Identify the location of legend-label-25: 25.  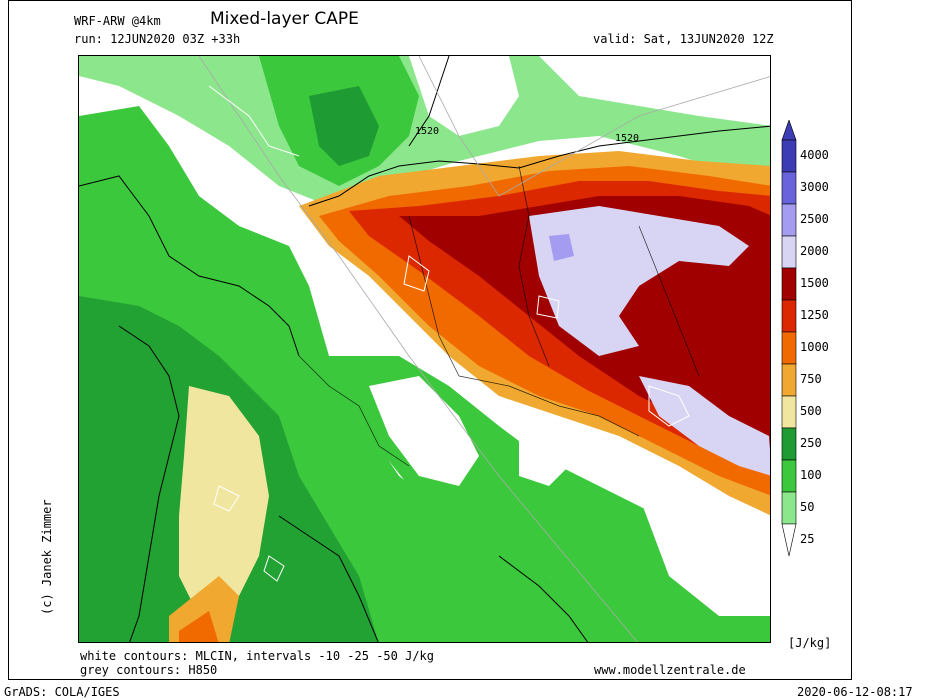
(807, 539).